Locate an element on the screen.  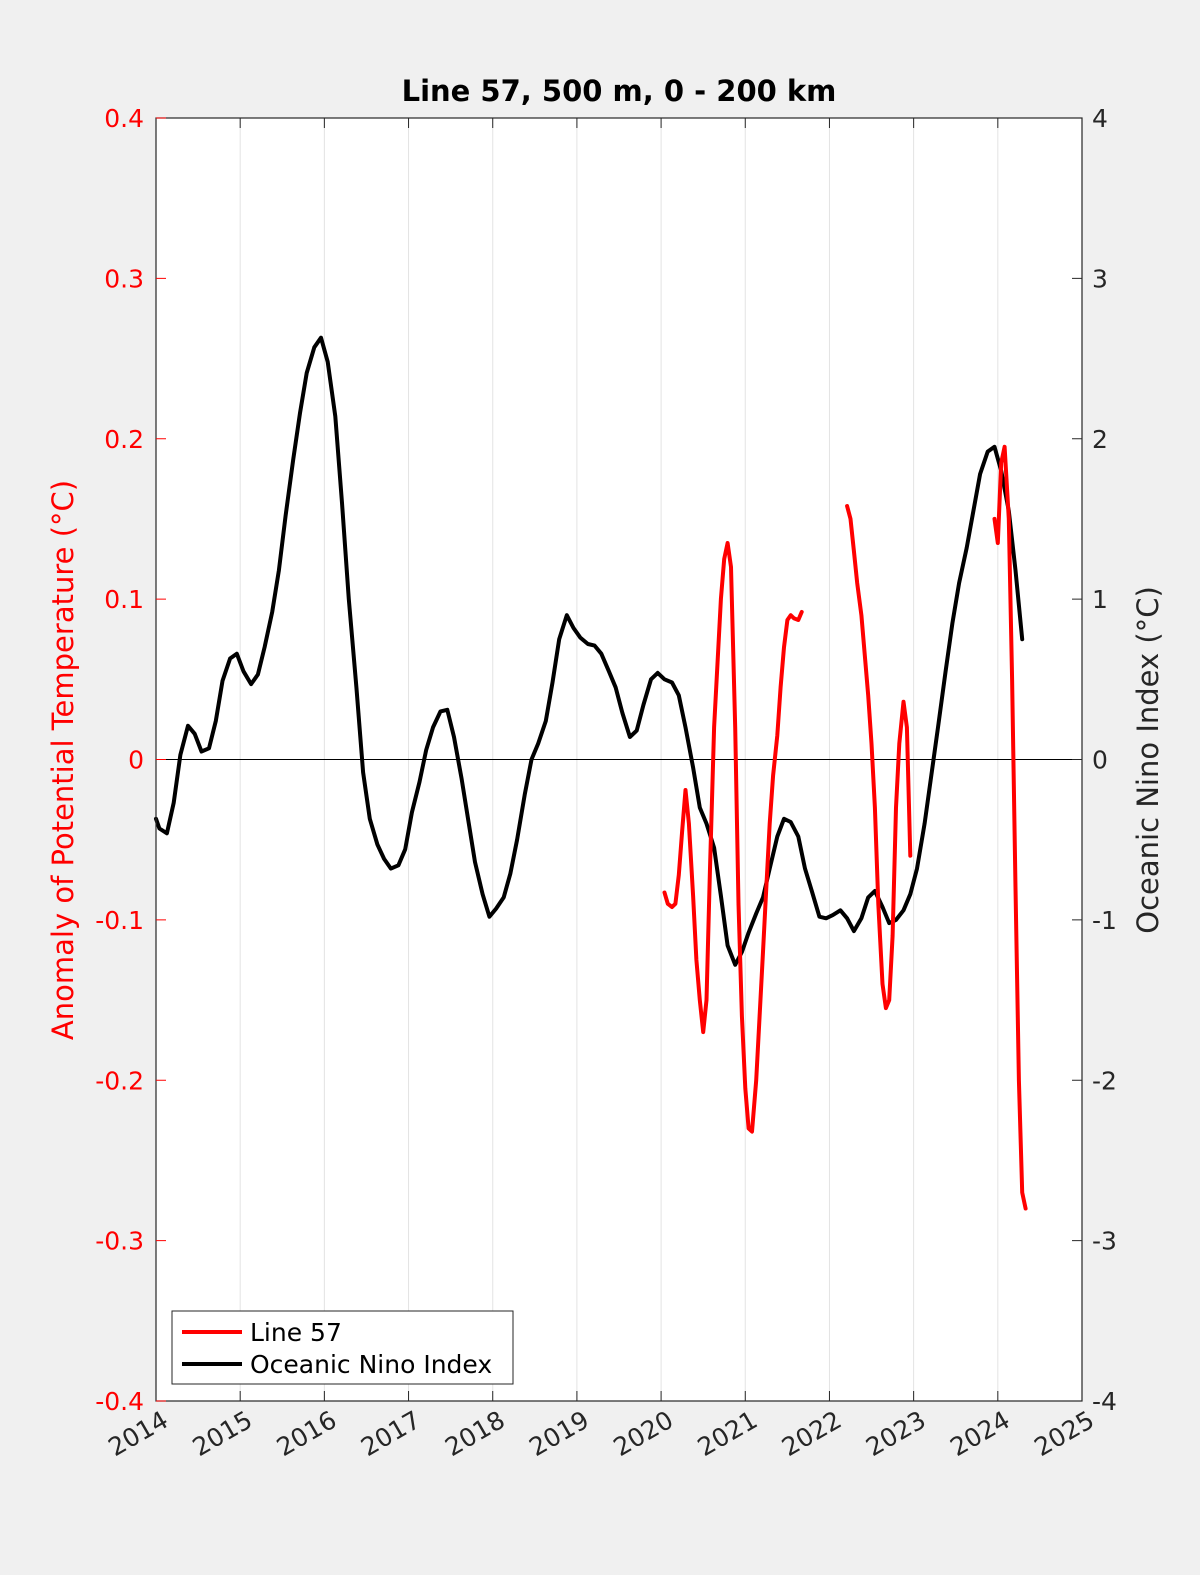
x-tick-label: 2018 is located at coordinates (475, 1433).